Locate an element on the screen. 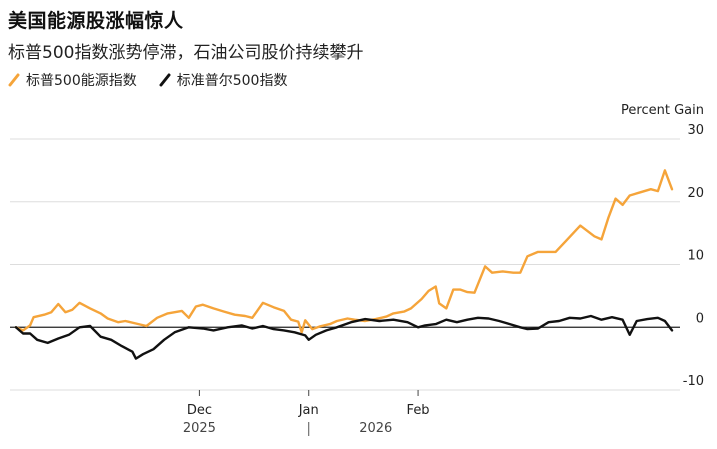 The image size is (717, 449). legend-label-sp500: 标准普尔500指数 is located at coordinates (232, 81).